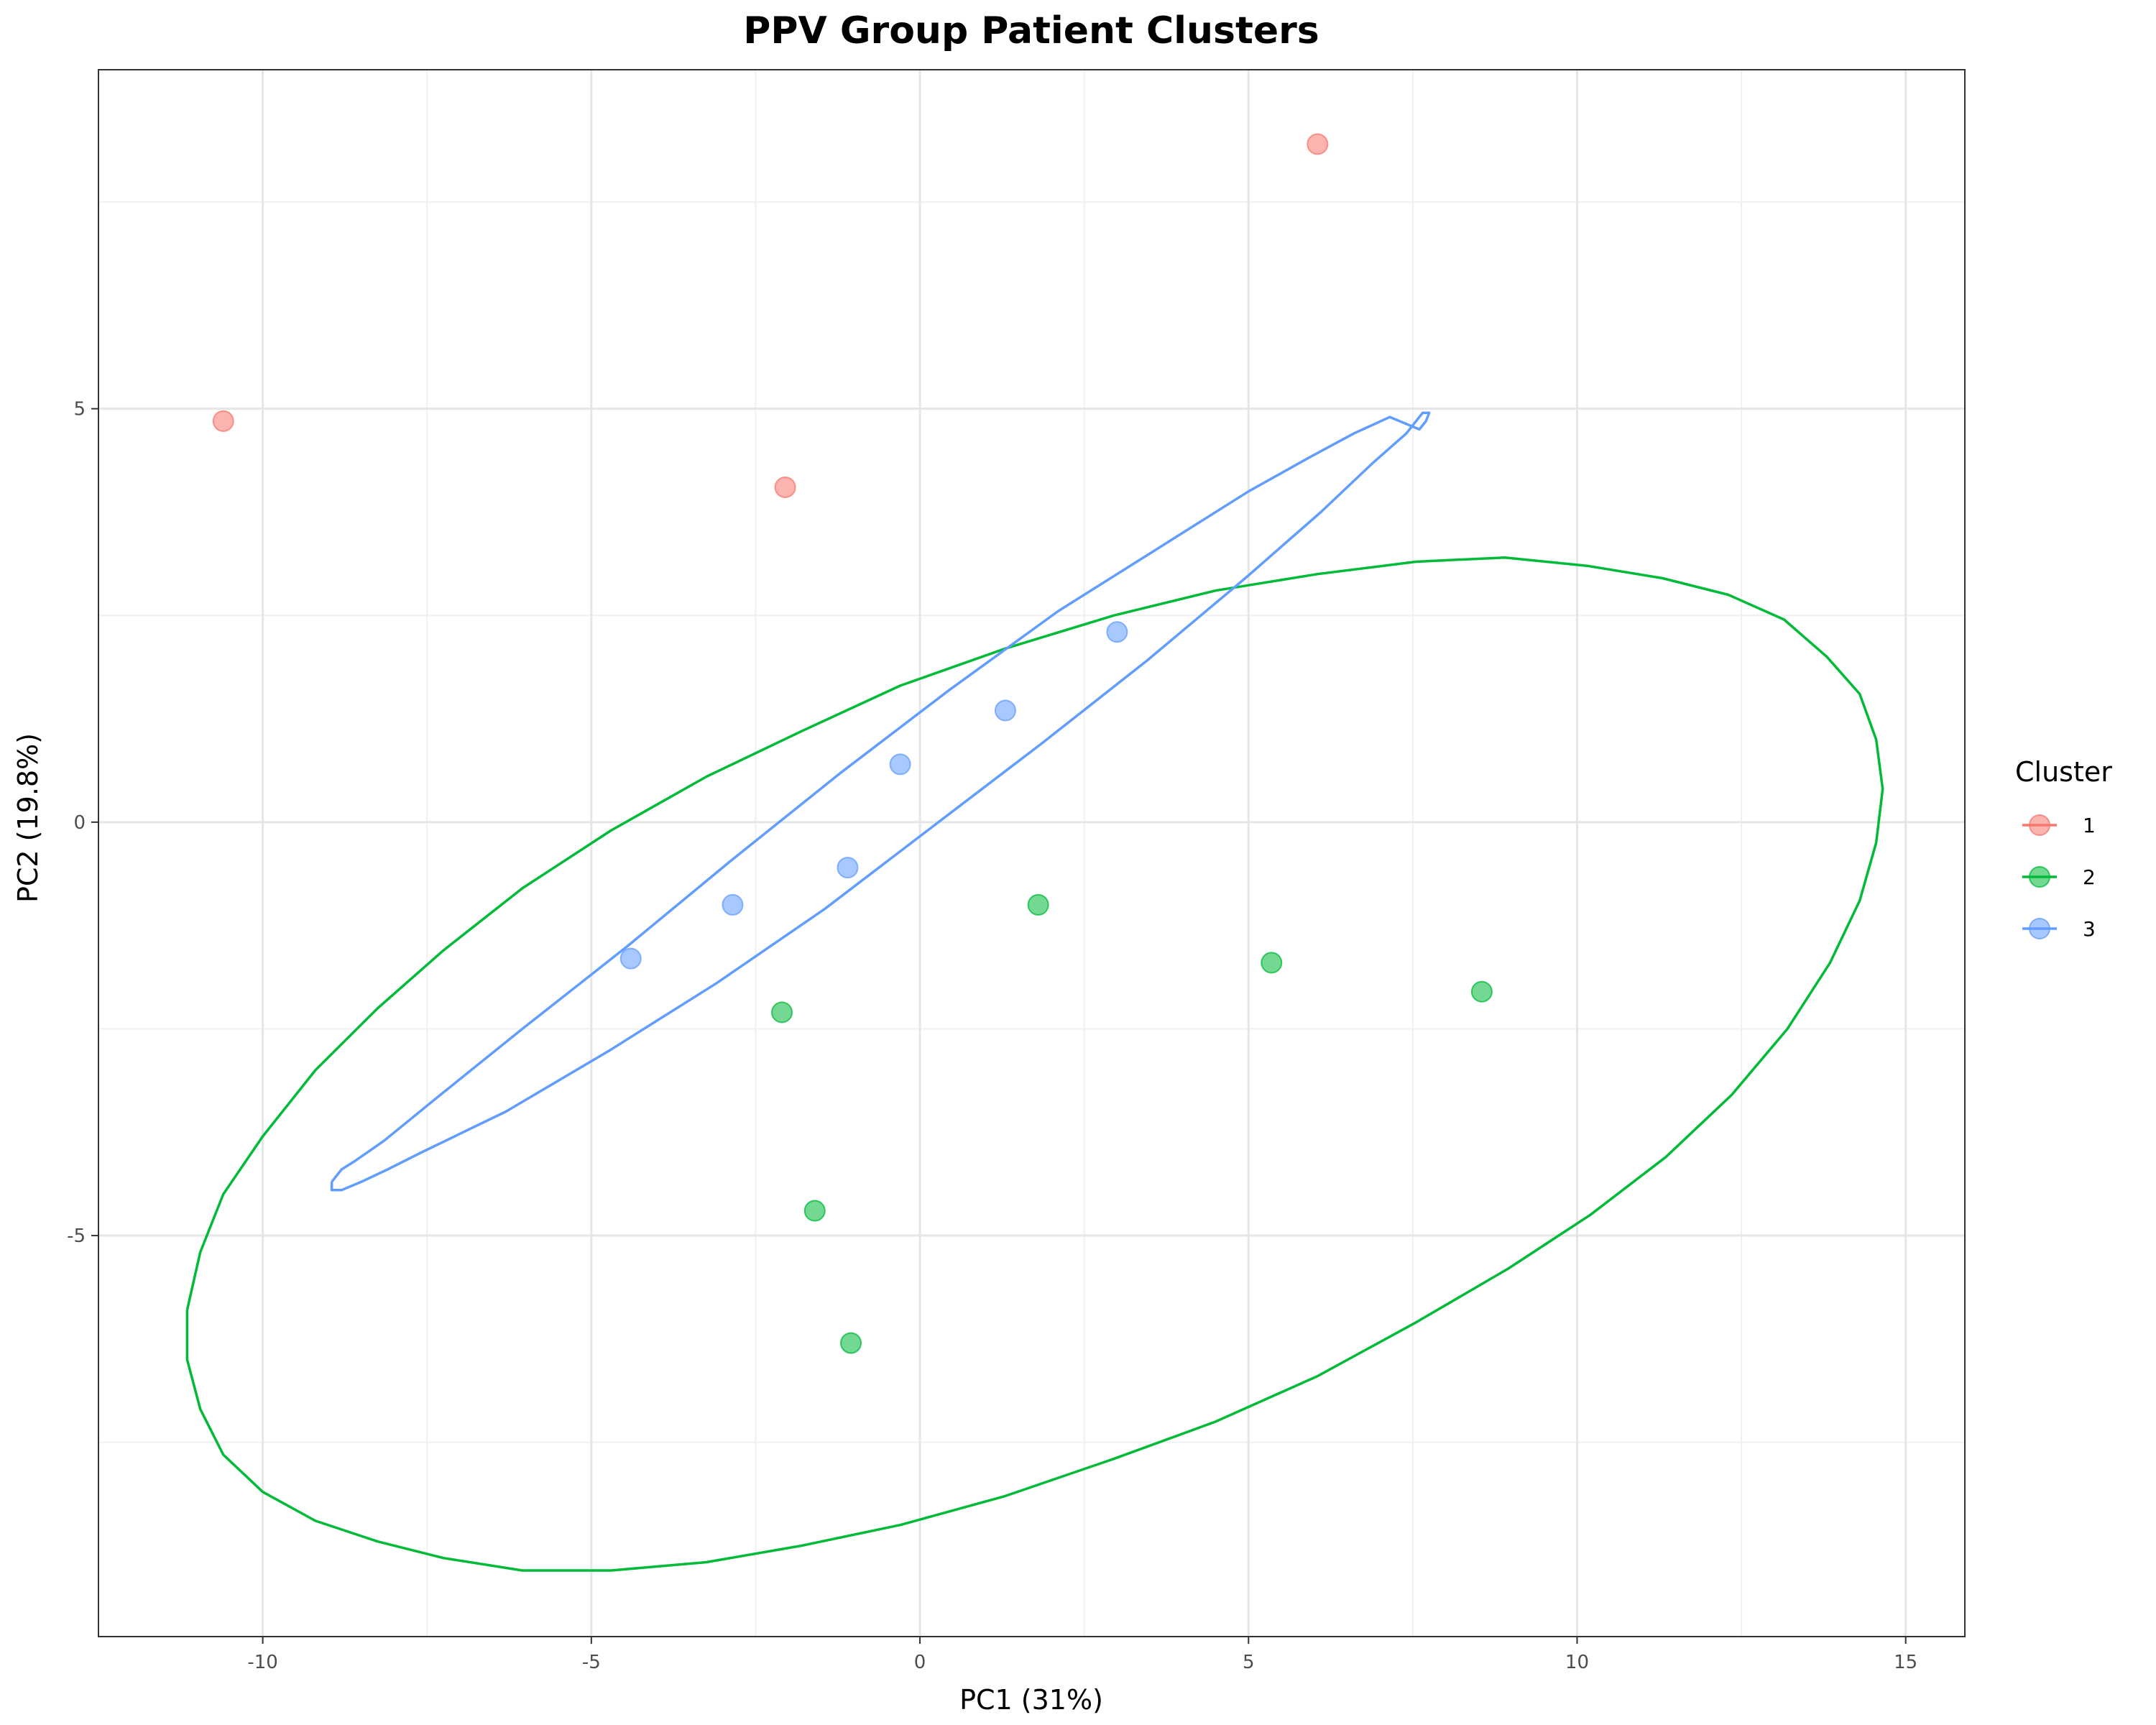 This screenshot has height=1725, width=2156. Describe the element at coordinates (80, 409) in the screenshot. I see `y-tick-label: 5` at that location.